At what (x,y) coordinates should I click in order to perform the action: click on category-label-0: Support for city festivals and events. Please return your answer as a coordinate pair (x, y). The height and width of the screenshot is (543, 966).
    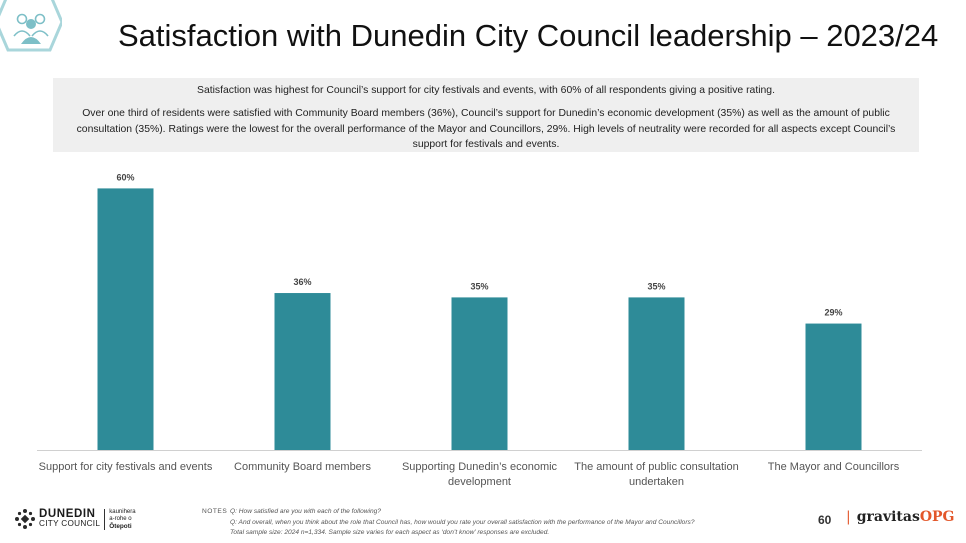
    Looking at the image, I should click on (126, 467).